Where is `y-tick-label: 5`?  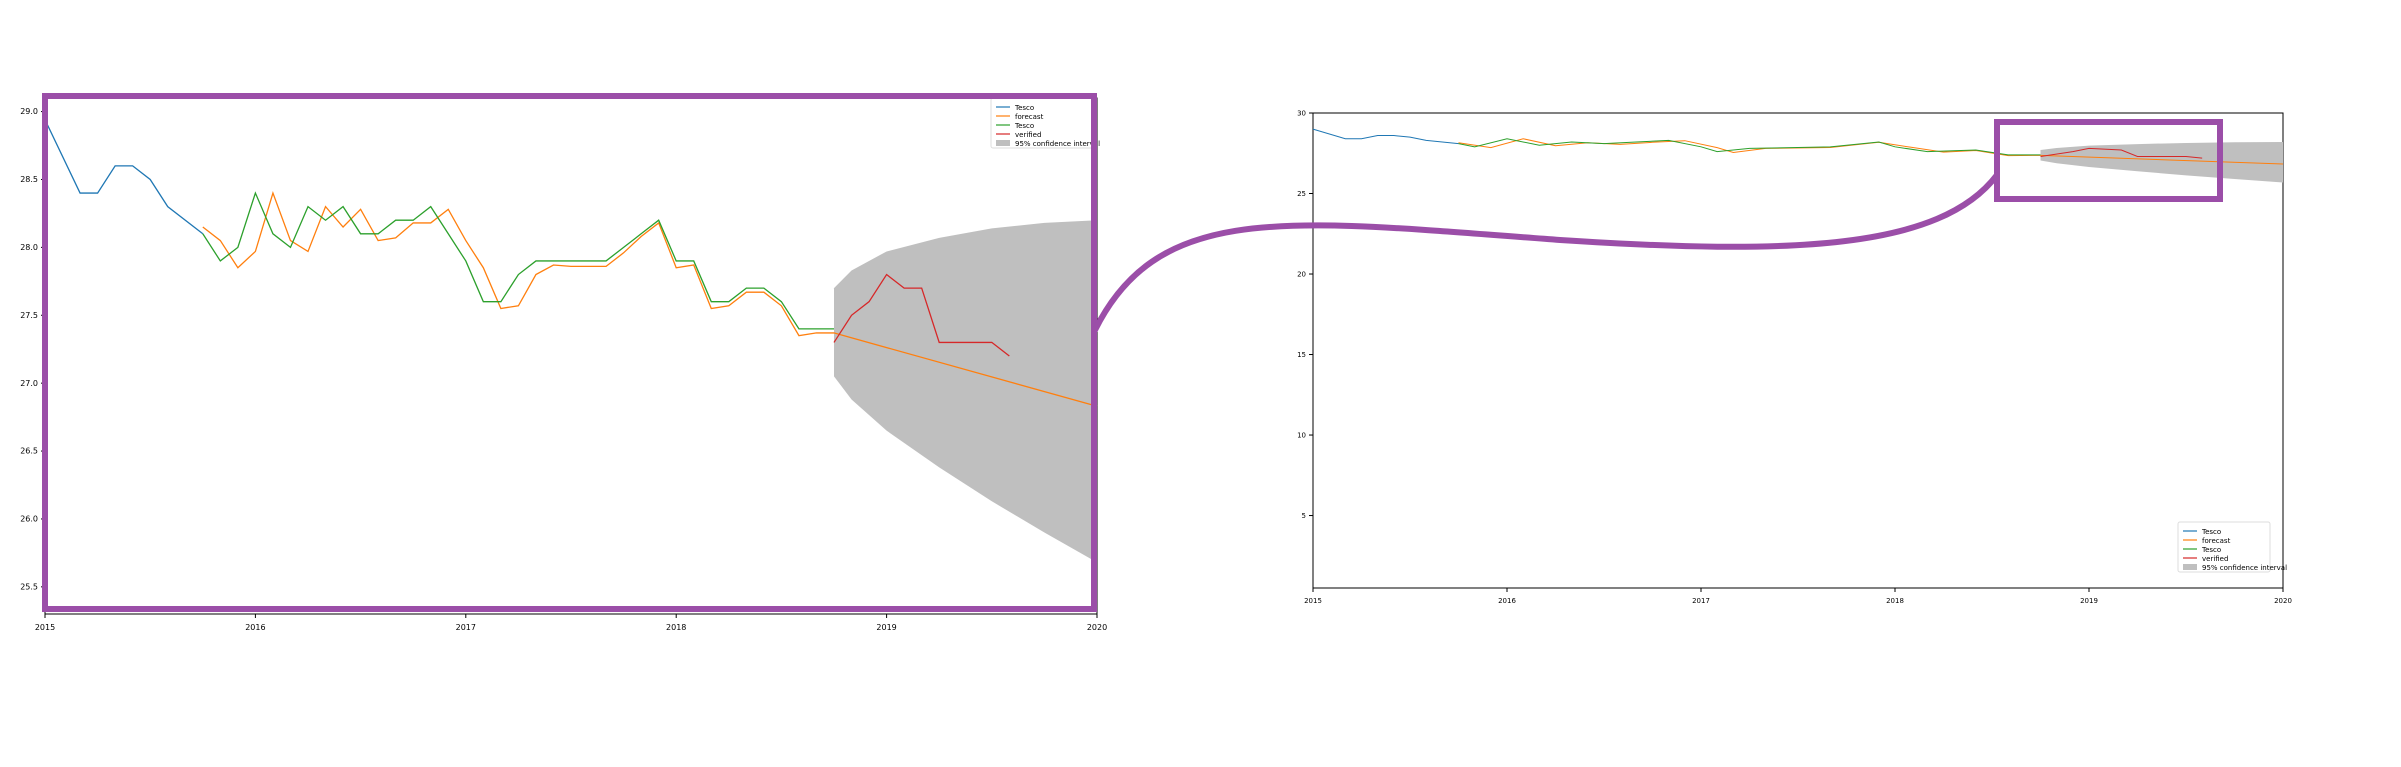
y-tick-label: 5 is located at coordinates (1304, 516).